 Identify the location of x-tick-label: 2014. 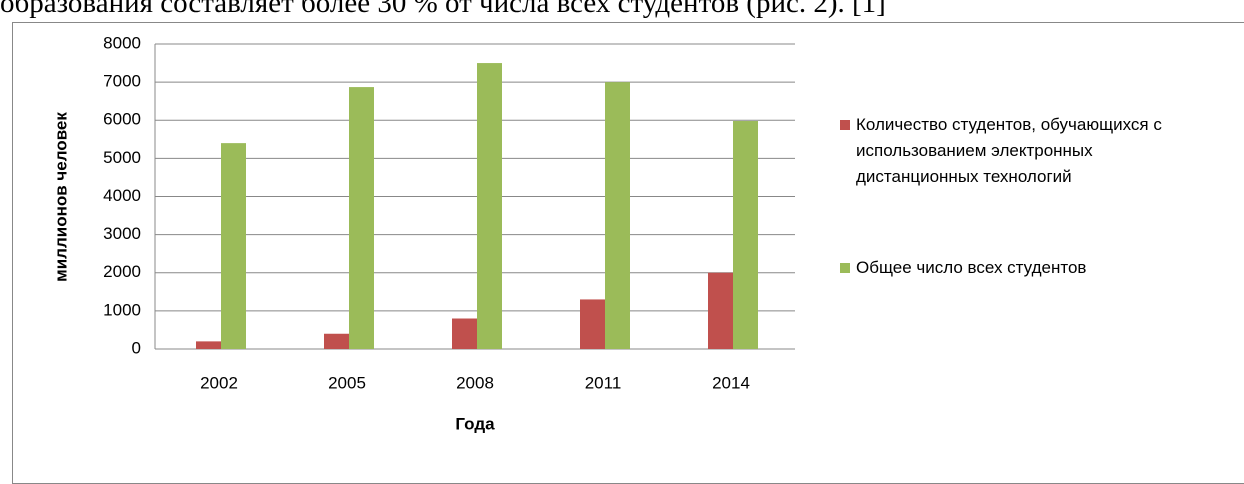
(731, 382).